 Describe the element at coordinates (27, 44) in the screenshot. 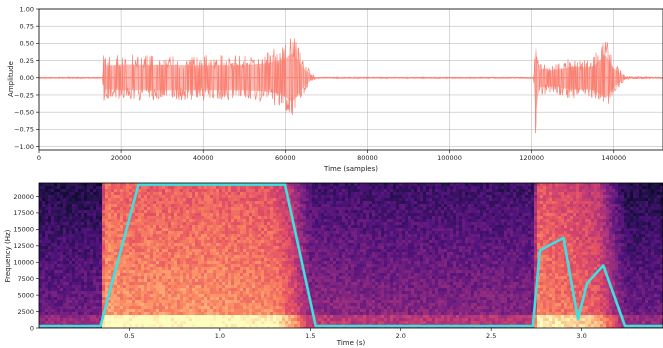

I see `y-tick-label: 0.50` at that location.